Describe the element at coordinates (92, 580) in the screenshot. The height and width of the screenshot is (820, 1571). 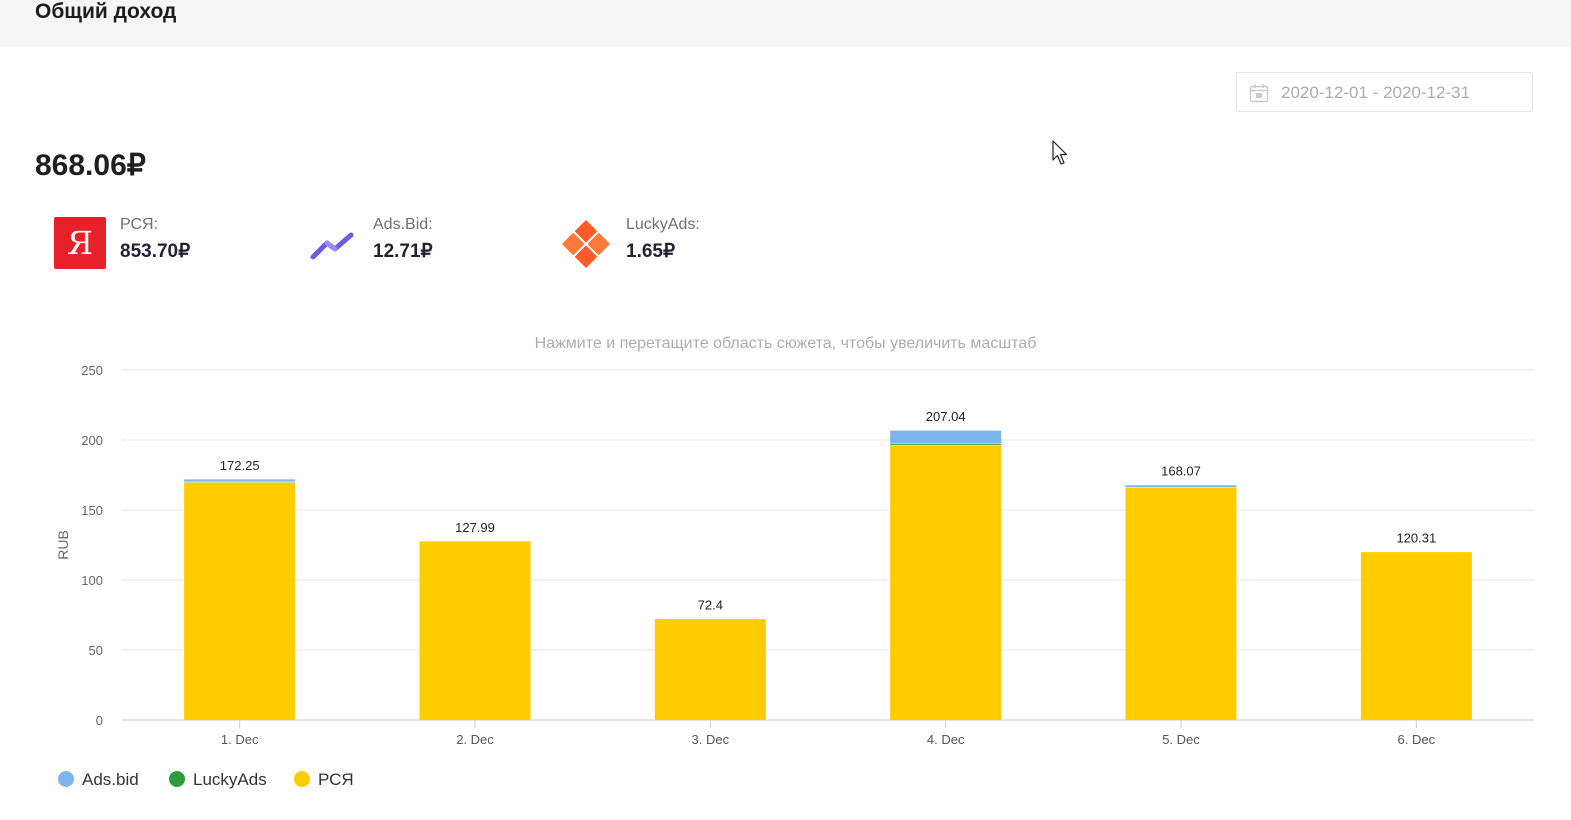
I see `y-tick-label: 100` at that location.